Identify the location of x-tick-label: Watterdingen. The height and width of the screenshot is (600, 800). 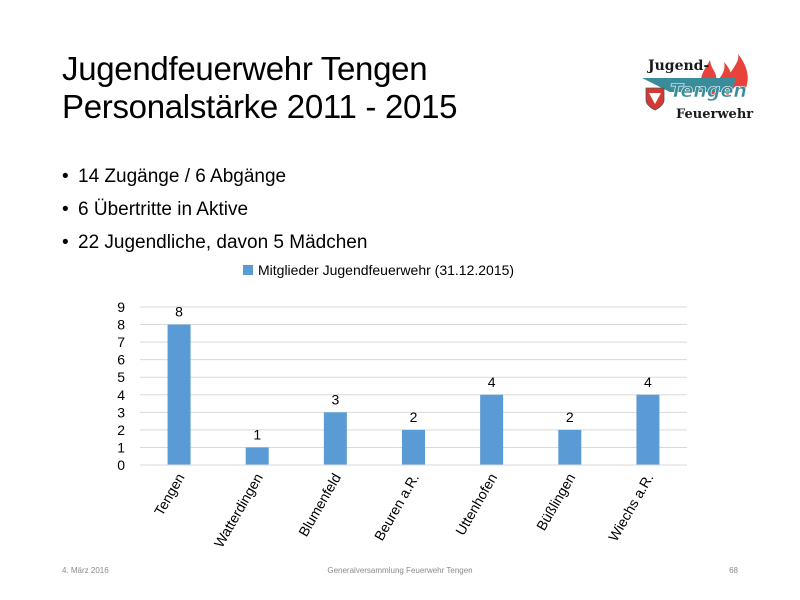
(238, 511).